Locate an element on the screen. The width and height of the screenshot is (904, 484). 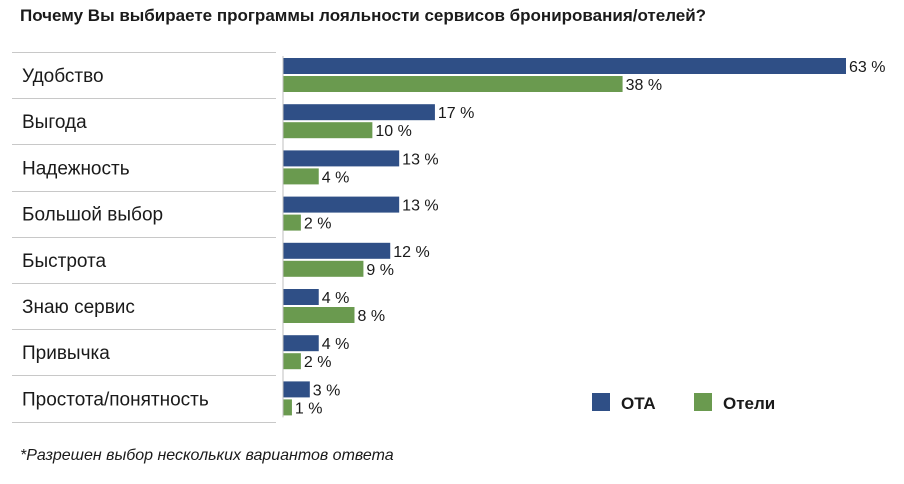
legend-label: OTA is located at coordinates (638, 403).